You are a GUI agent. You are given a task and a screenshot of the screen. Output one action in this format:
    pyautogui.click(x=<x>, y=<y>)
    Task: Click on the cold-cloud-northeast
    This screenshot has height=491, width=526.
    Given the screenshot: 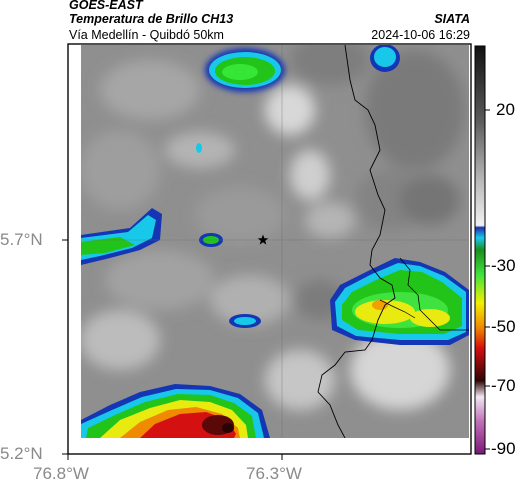 What is the action you would take?
    pyautogui.click(x=385, y=58)
    